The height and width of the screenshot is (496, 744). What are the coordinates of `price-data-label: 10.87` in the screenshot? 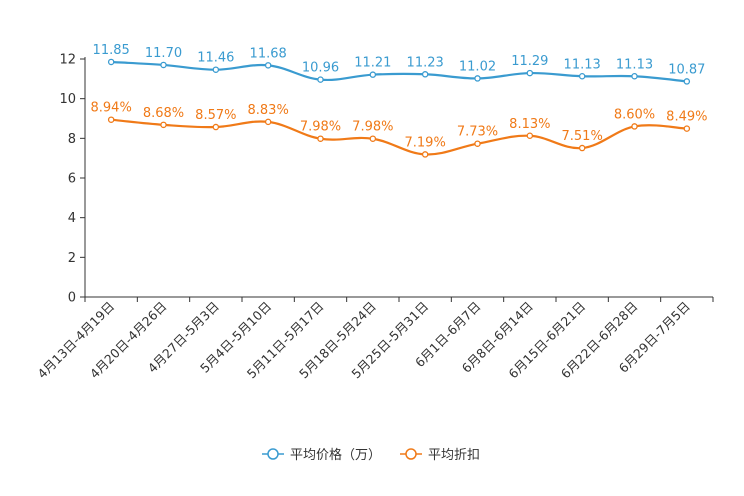 It's located at (686, 69).